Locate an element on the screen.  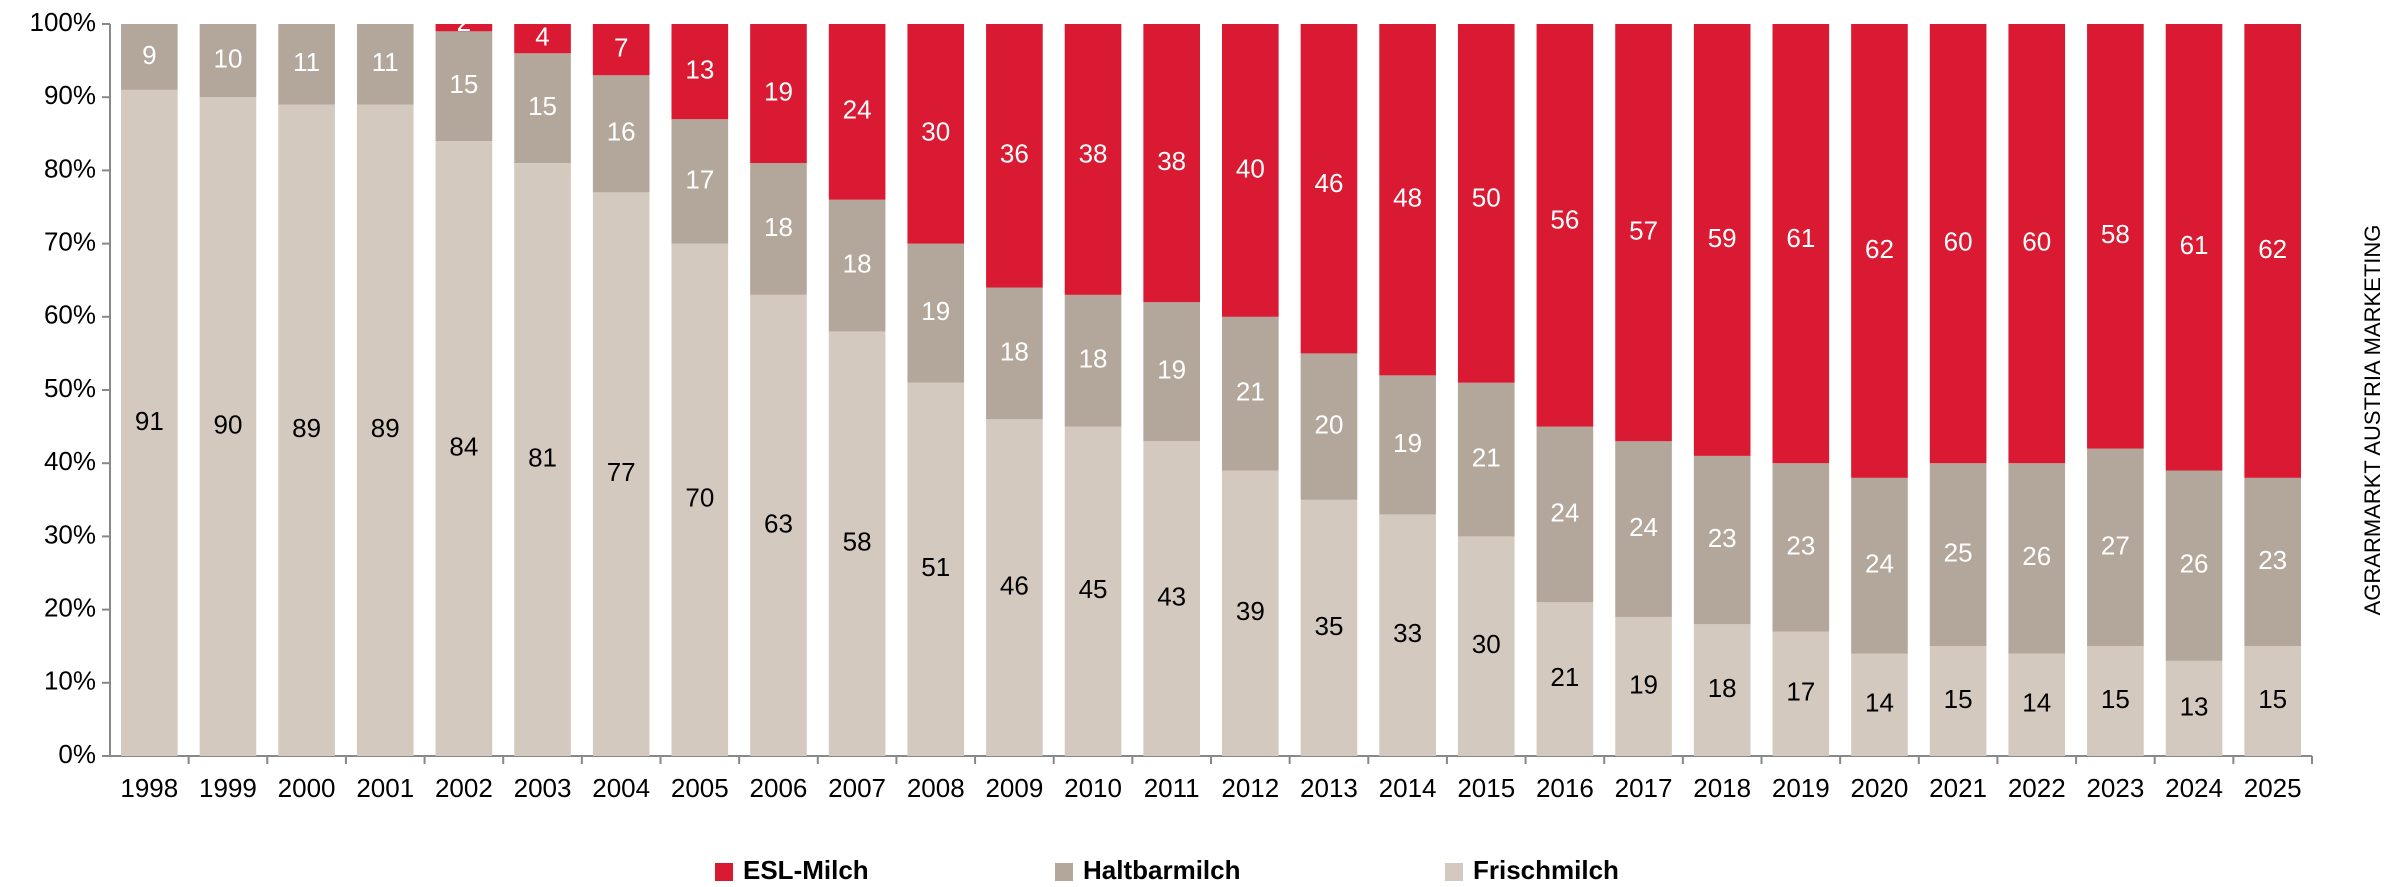
y-tick-label: 40% is located at coordinates (70, 461).